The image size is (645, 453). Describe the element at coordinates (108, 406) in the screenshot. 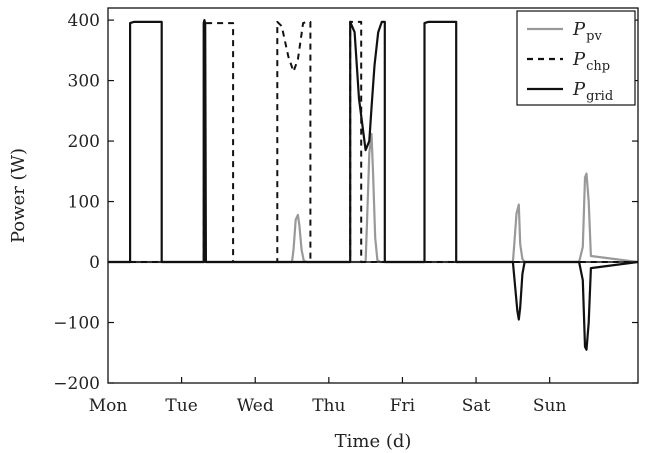

I see `x-tick-label: Mon` at that location.